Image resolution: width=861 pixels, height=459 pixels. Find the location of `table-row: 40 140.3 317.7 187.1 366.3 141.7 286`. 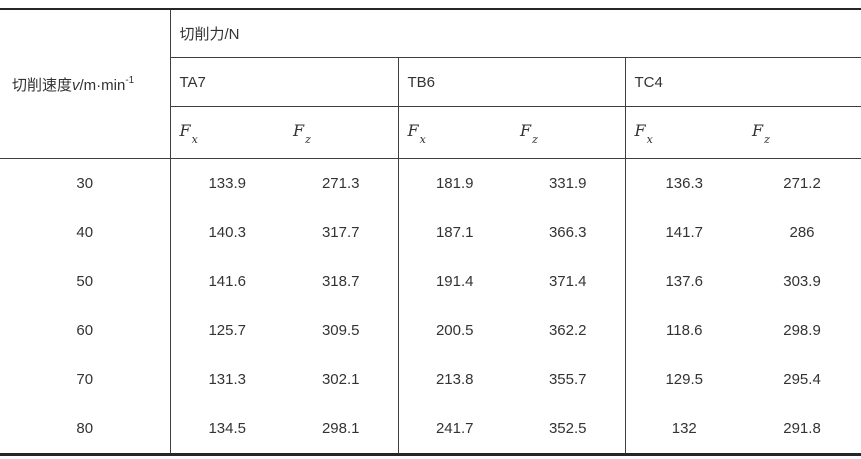

table-row: 40 140.3 317.7 187.1 366.3 141.7 286 is located at coordinates (430, 232).